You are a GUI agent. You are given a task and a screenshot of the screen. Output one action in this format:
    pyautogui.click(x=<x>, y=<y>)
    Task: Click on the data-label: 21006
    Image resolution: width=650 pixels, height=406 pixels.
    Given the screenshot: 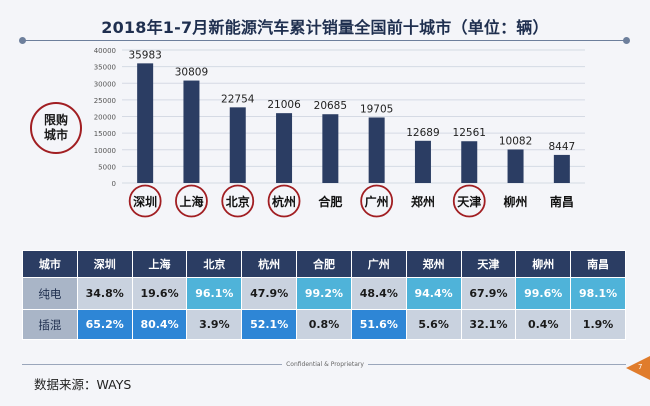 What is the action you would take?
    pyautogui.click(x=284, y=105)
    